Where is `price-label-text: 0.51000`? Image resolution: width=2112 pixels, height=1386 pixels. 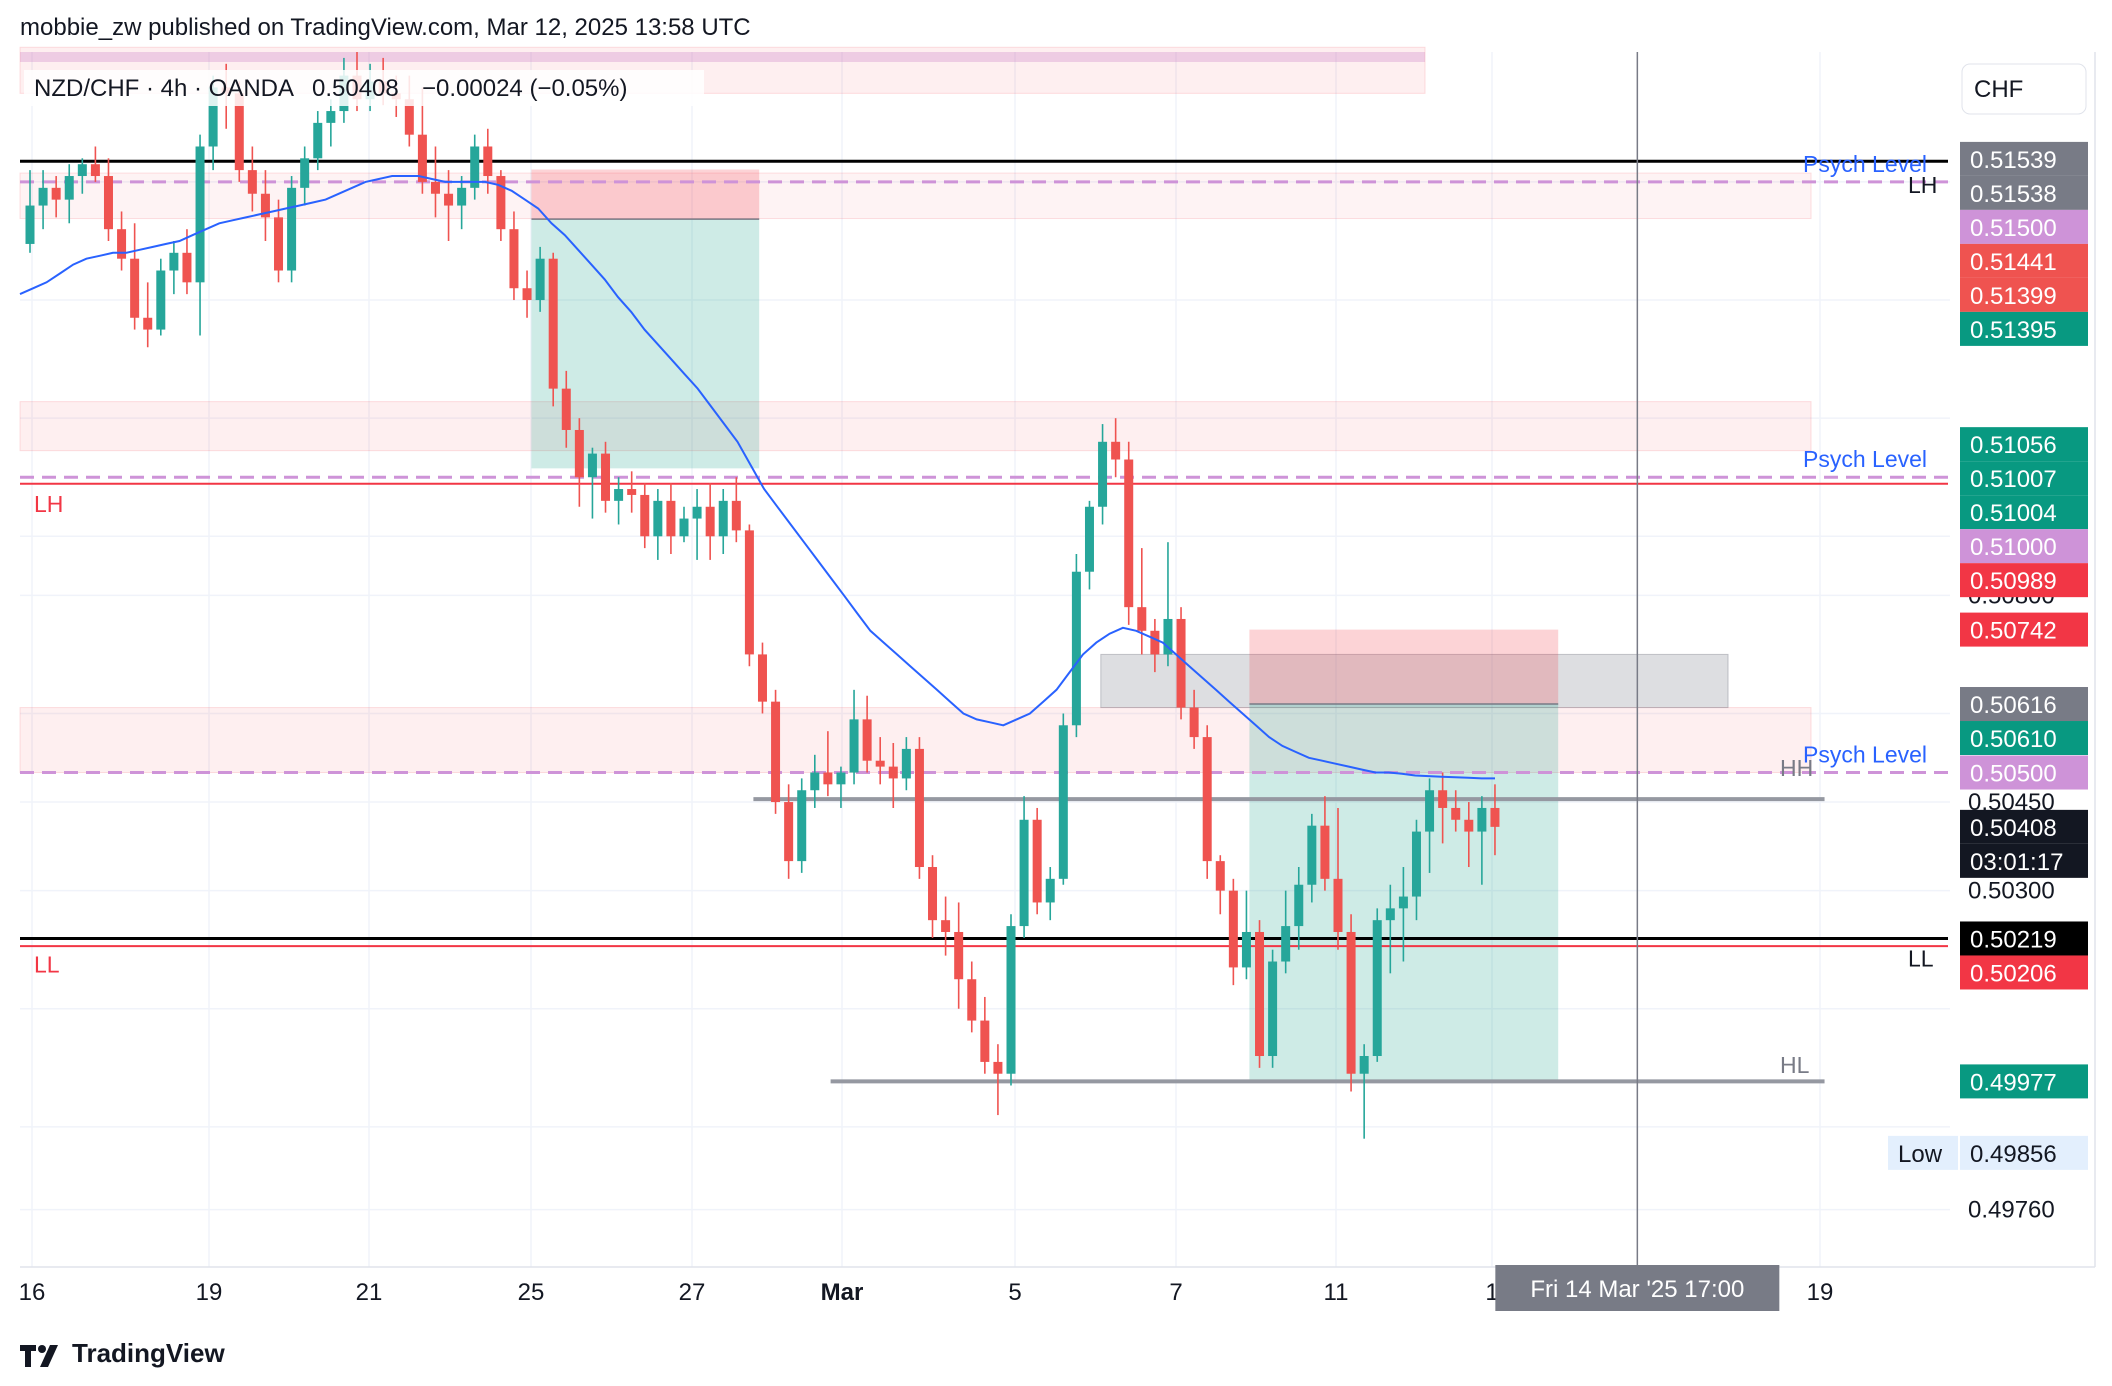 price-label-text: 0.51000 is located at coordinates (2013, 547).